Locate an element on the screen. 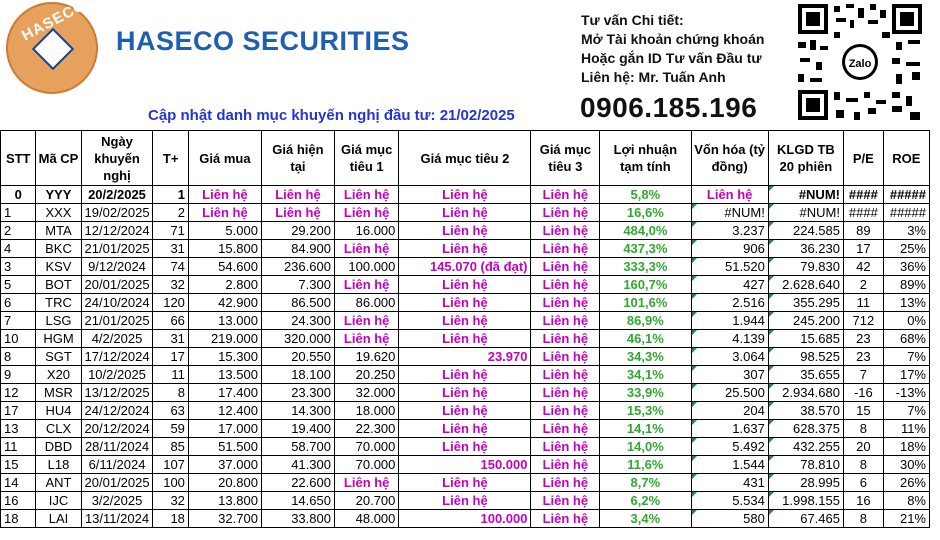  cell-current-price: 14.650 is located at coordinates (297, 500).